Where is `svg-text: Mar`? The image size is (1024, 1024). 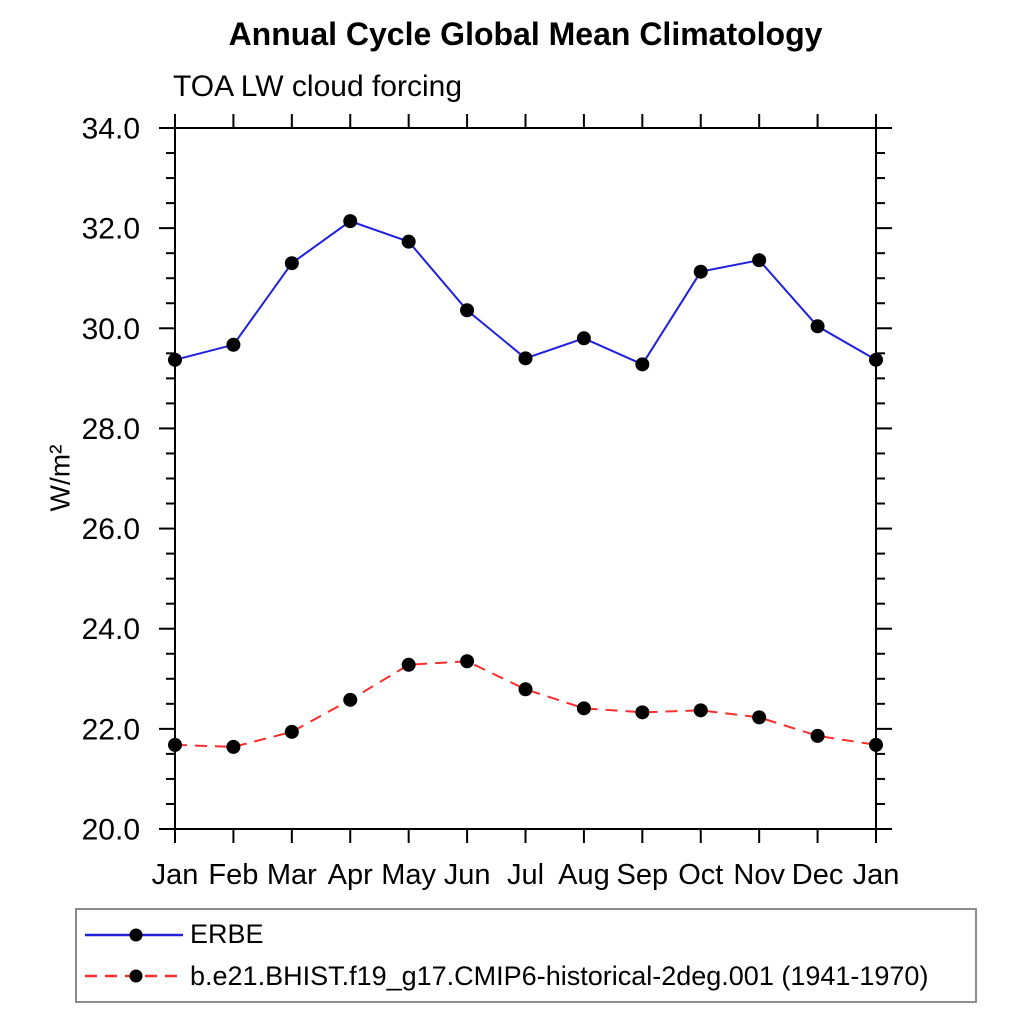
svg-text: Mar is located at coordinates (292, 875).